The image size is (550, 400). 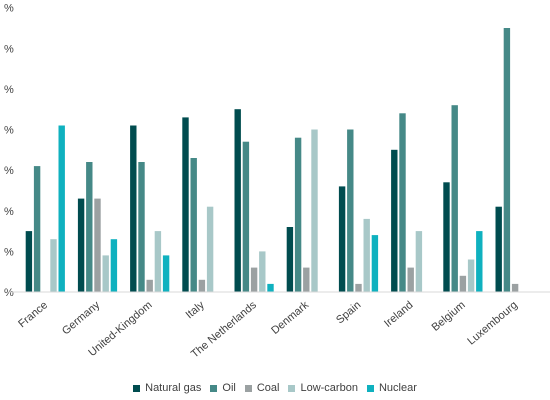 I want to click on legend: Natural gas Oil Coal Low-carbon Nuclear, so click(x=275, y=388).